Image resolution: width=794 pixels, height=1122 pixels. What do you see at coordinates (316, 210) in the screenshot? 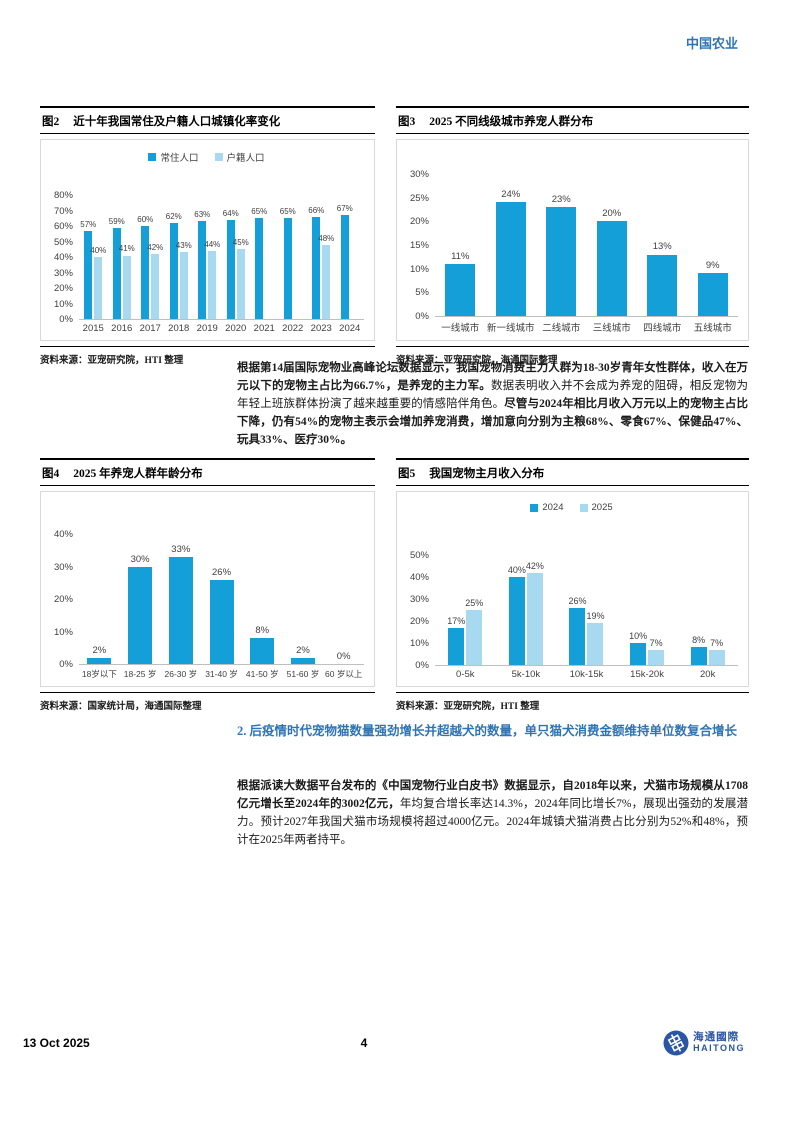
I see `bar-value-label: 66%` at bounding box center [316, 210].